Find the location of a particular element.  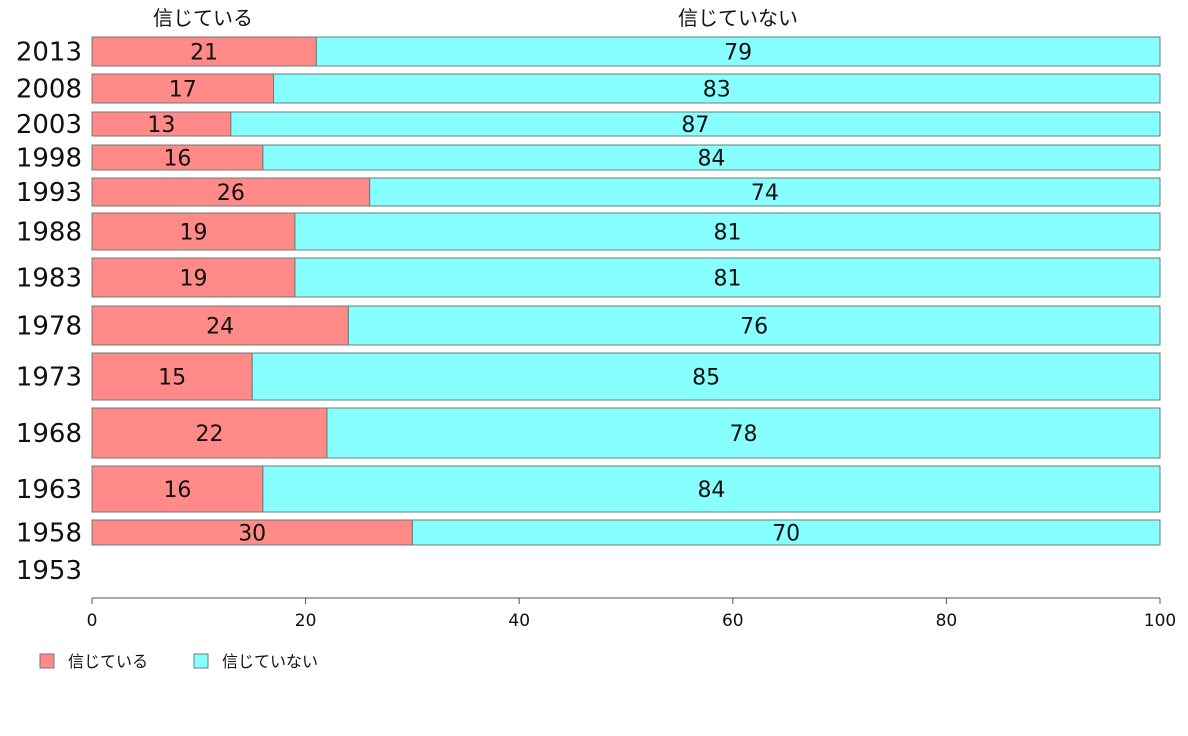

bar-value-label: 26 is located at coordinates (231, 193).